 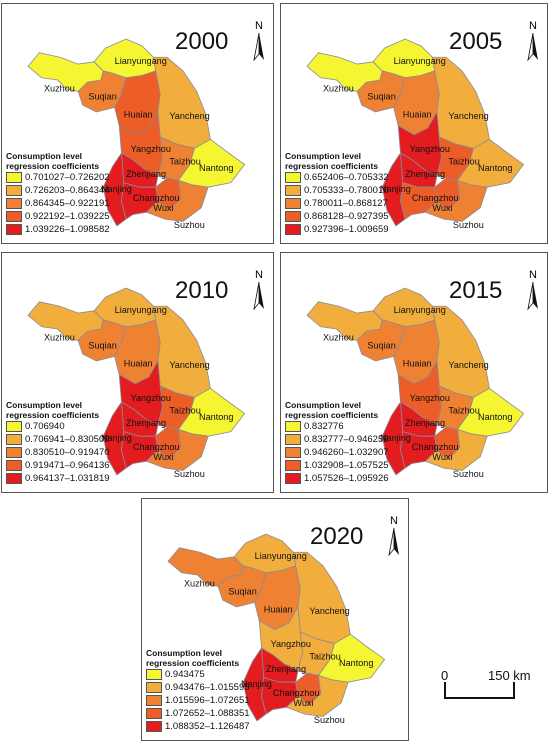 I want to click on legend-range-label: 0.946260–1.032907, so click(x=346, y=452).